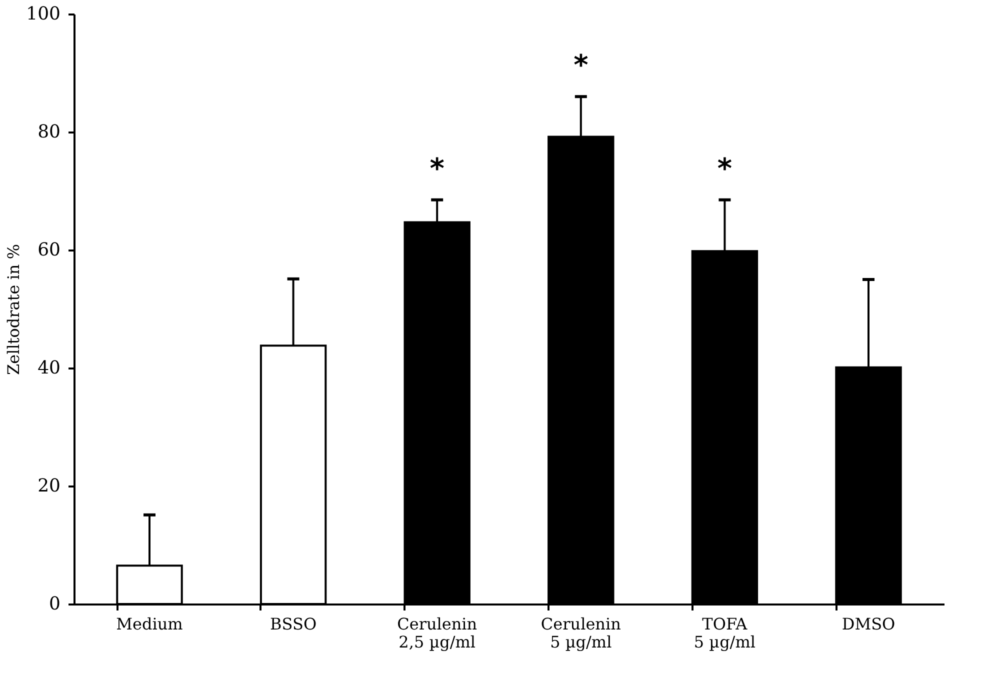 The image size is (998, 685). What do you see at coordinates (580, 633) in the screenshot?
I see `x-tick-label: Cerulenin 5 µg/ml` at bounding box center [580, 633].